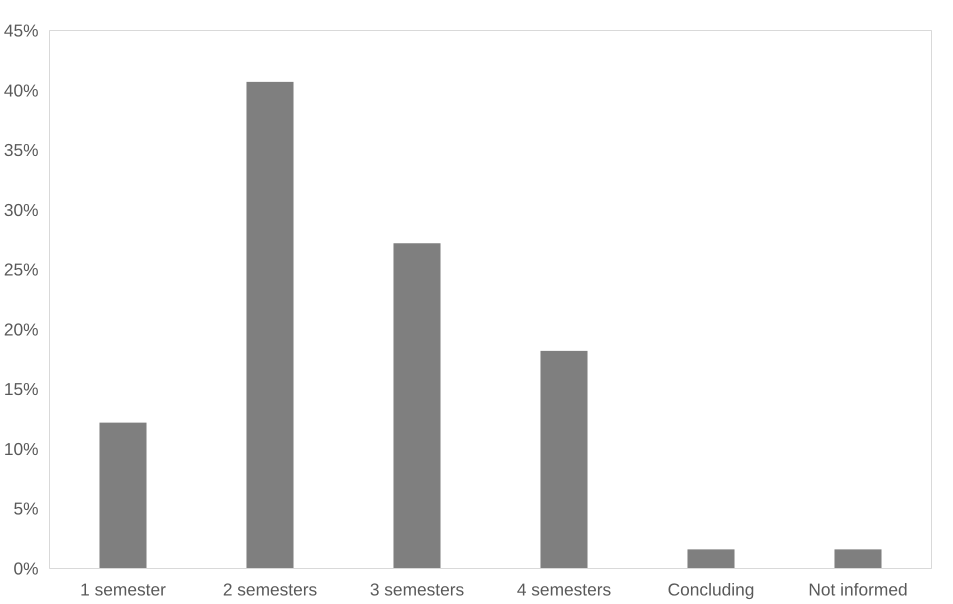  Describe the element at coordinates (21, 210) in the screenshot. I see `y-tick-label: 30%` at that location.